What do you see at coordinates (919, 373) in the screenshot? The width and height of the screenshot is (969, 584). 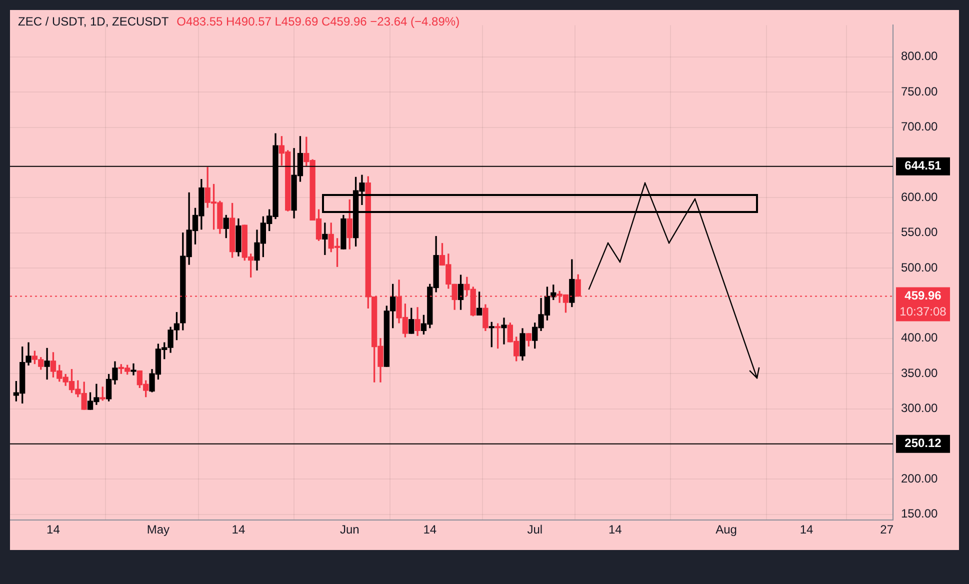 I see `y-tick-label: 350.00` at bounding box center [919, 373].